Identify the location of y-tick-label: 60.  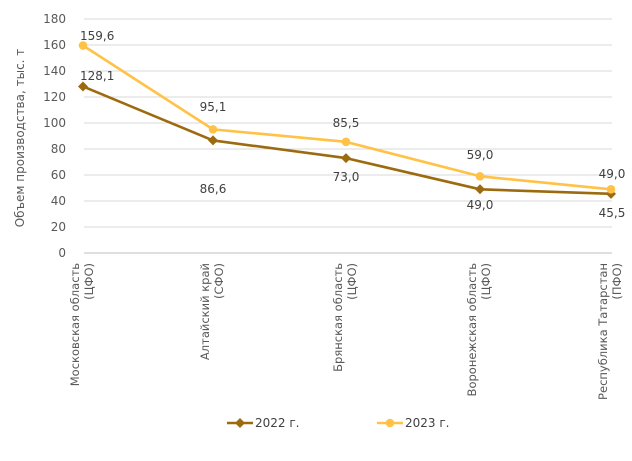
(58, 175).